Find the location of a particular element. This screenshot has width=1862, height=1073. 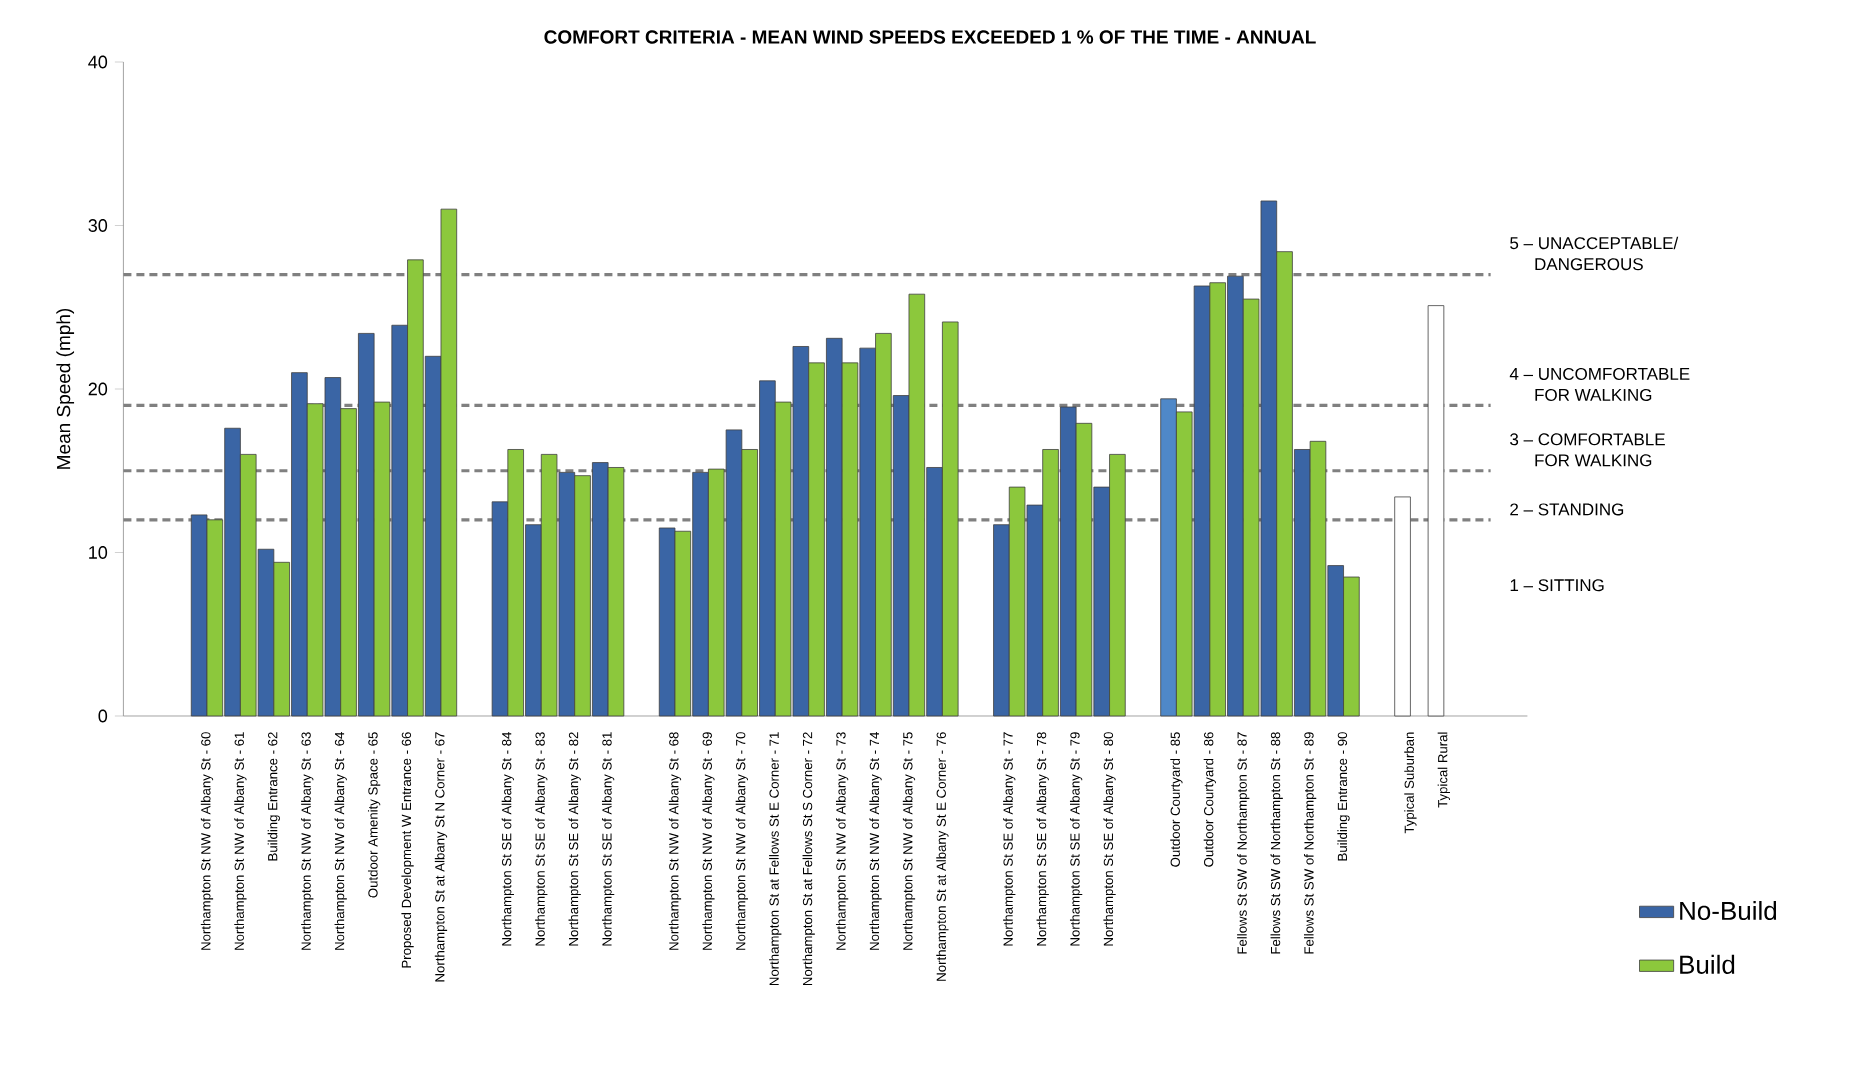

x-tick-label: Fellows St SW of Northampton St - 87 is located at coordinates (1243, 843).